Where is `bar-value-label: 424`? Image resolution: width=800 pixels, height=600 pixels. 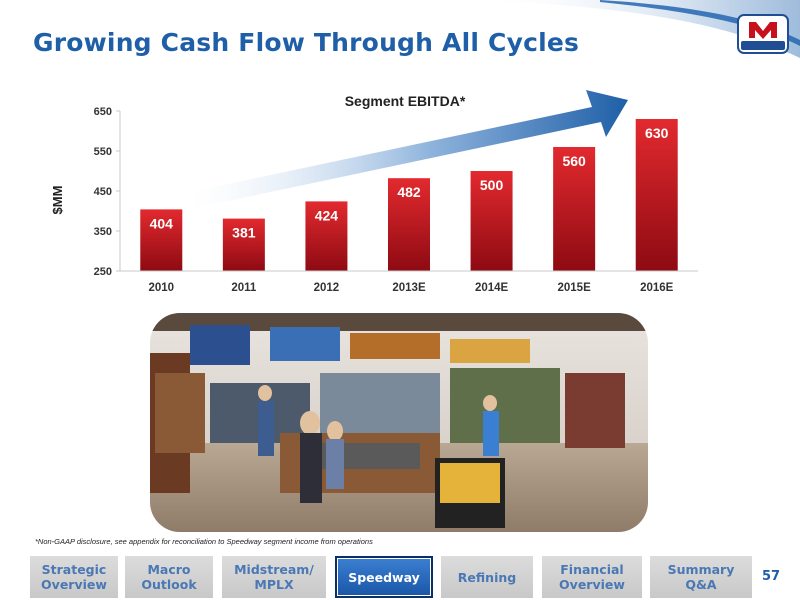 bar-value-label: 424 is located at coordinates (327, 215).